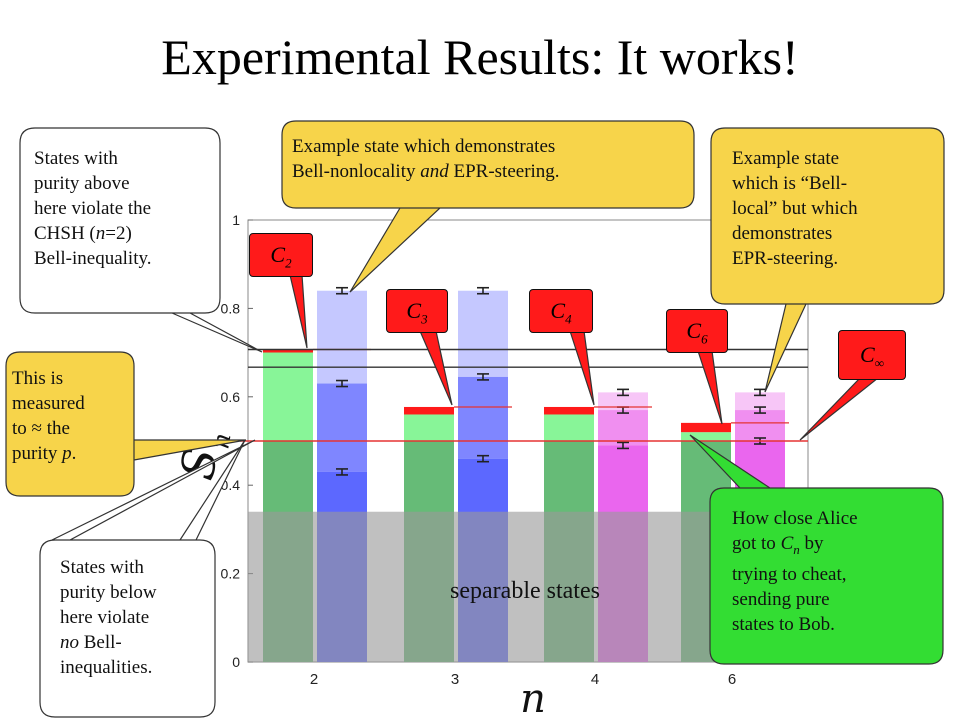 Image resolution: width=960 pixels, height=720 pixels. Describe the element at coordinates (533, 698) in the screenshot. I see `x-axis-label: n` at that location.